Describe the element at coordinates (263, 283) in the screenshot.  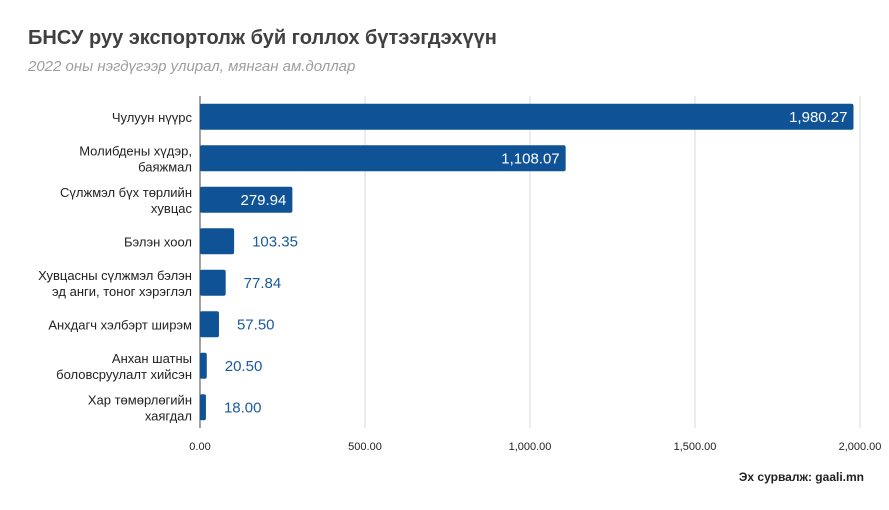
I see `bar-value-label: 77.84` at that location.